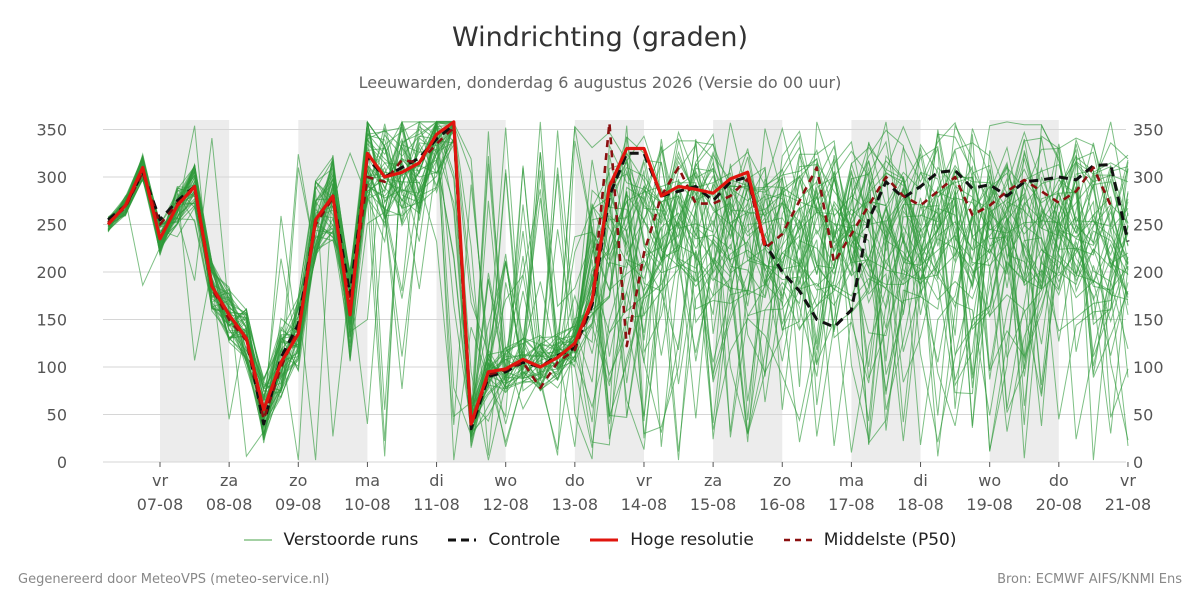 The image size is (1200, 600). I want to click on xtick-day-10: ma, so click(851, 480).